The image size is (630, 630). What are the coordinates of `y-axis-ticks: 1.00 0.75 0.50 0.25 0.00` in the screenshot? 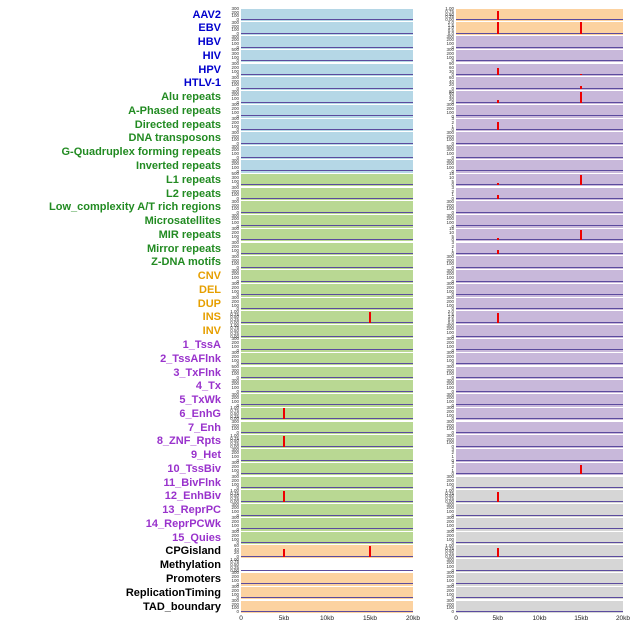 It's located at (448, 13).